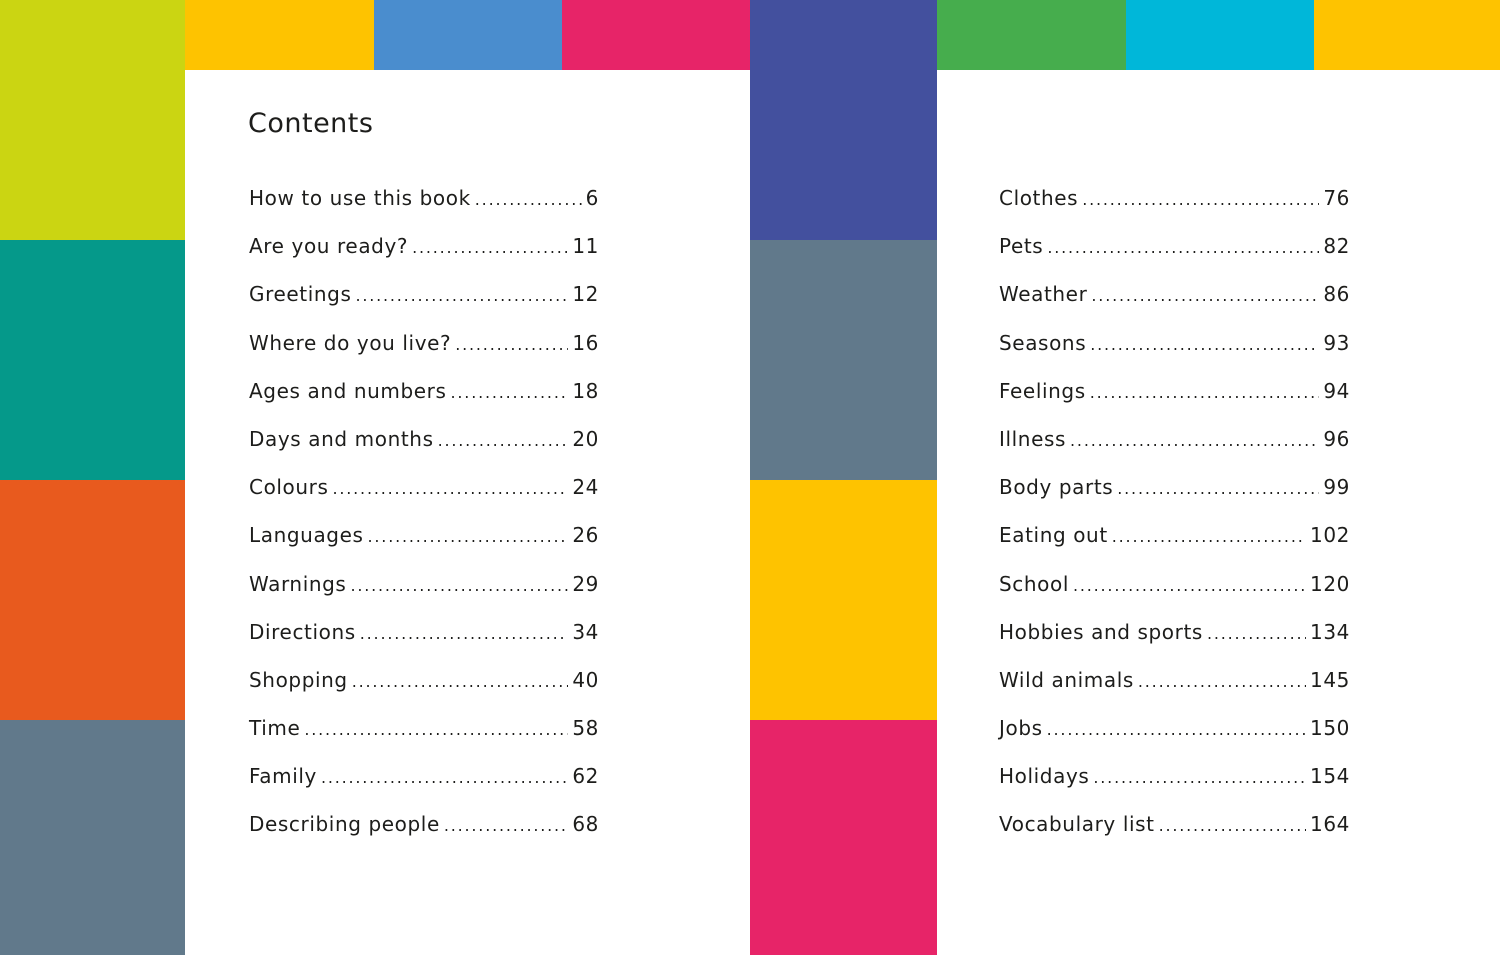  What do you see at coordinates (1336, 438) in the screenshot?
I see `toc-entry-page: 96` at bounding box center [1336, 438].